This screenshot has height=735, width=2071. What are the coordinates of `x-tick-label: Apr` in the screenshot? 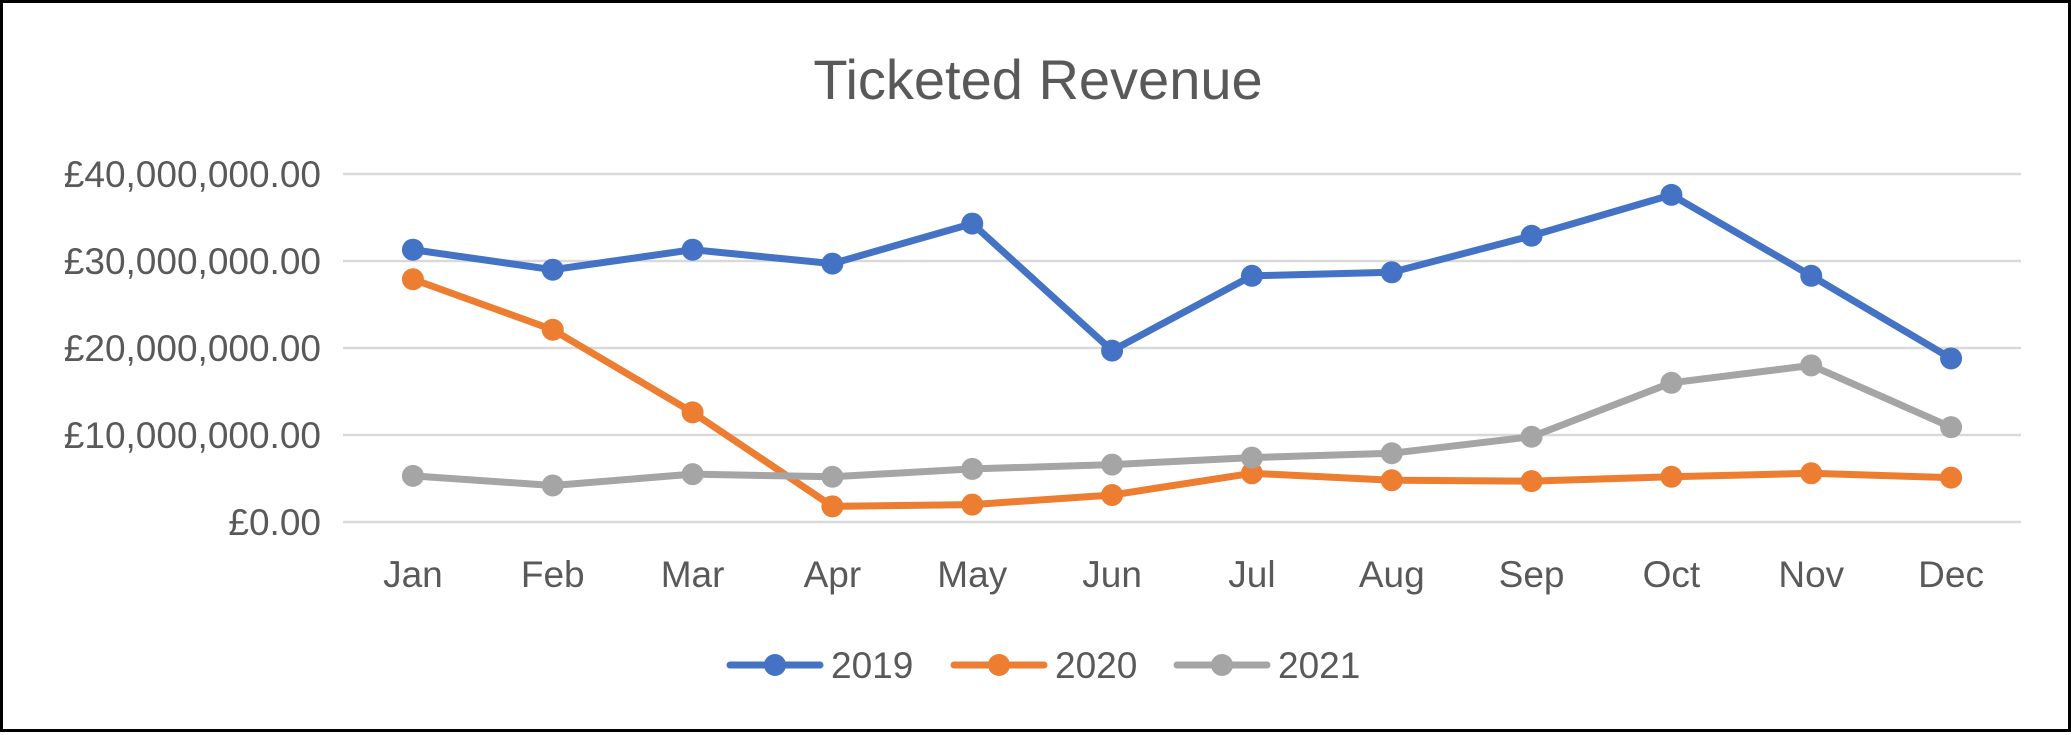 It's located at (833, 574).